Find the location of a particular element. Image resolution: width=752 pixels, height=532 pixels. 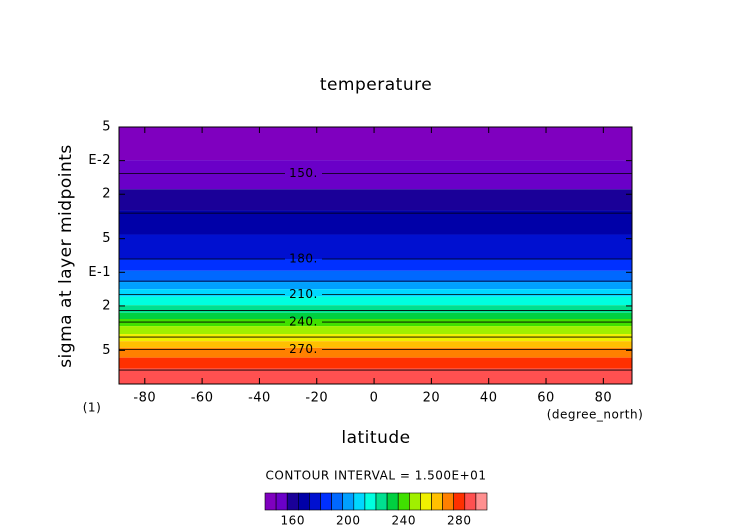

contour-label: 270. is located at coordinates (303, 349).